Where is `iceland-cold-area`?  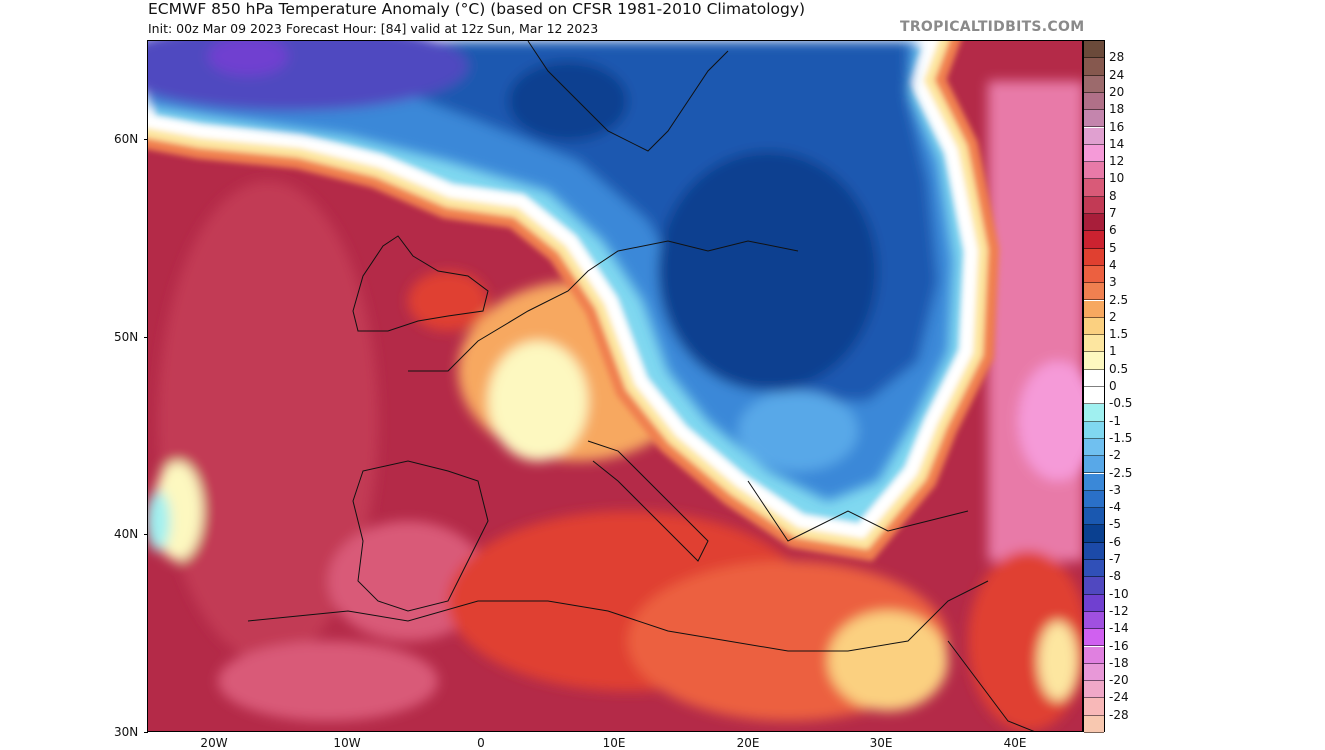
iceland-cold-area is located at coordinates (248, 58).